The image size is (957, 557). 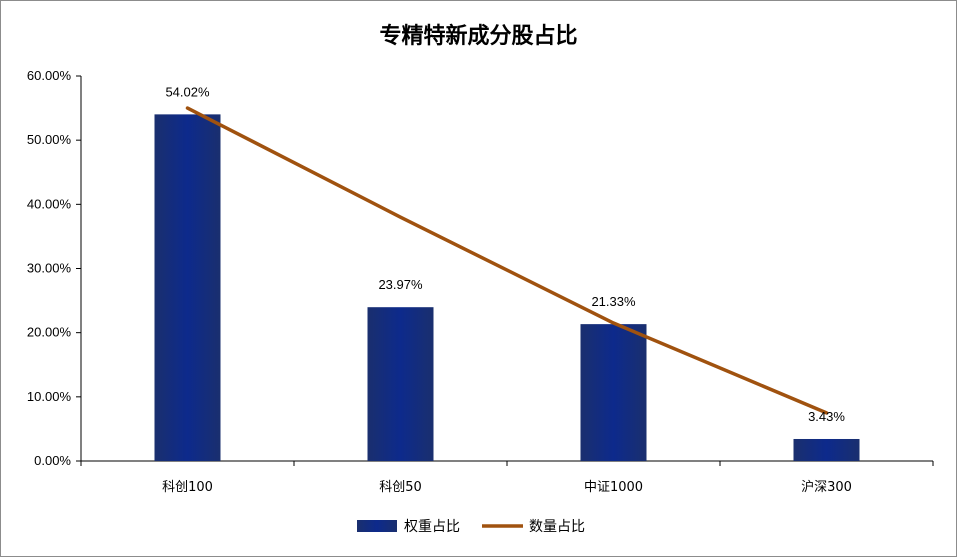 What do you see at coordinates (49, 332) in the screenshot?
I see `y-tick-label: 20.00%` at bounding box center [49, 332].